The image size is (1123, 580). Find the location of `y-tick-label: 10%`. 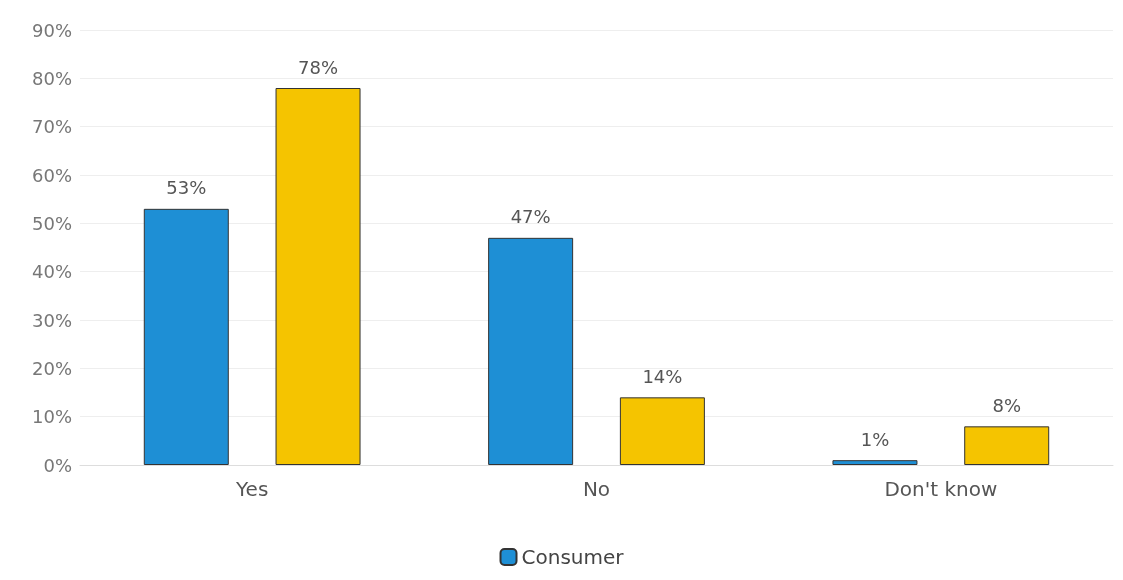

y-tick-label: 10% is located at coordinates (51, 417).